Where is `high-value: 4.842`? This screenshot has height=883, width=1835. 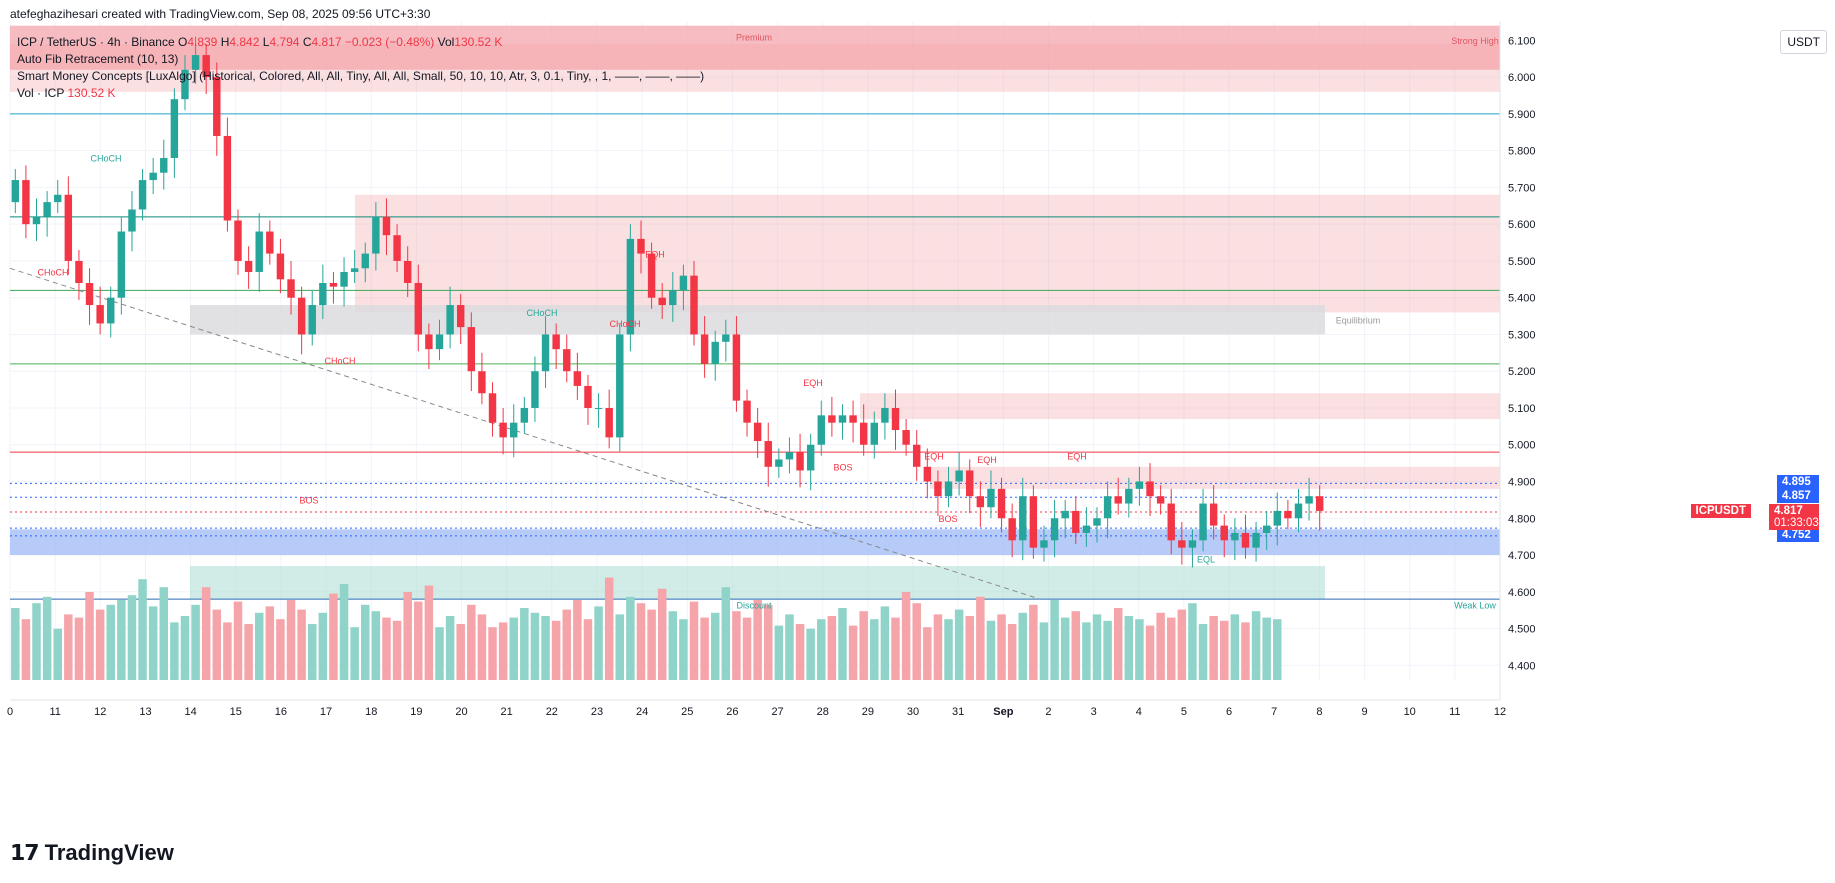
high-value: 4.842 is located at coordinates (244, 42).